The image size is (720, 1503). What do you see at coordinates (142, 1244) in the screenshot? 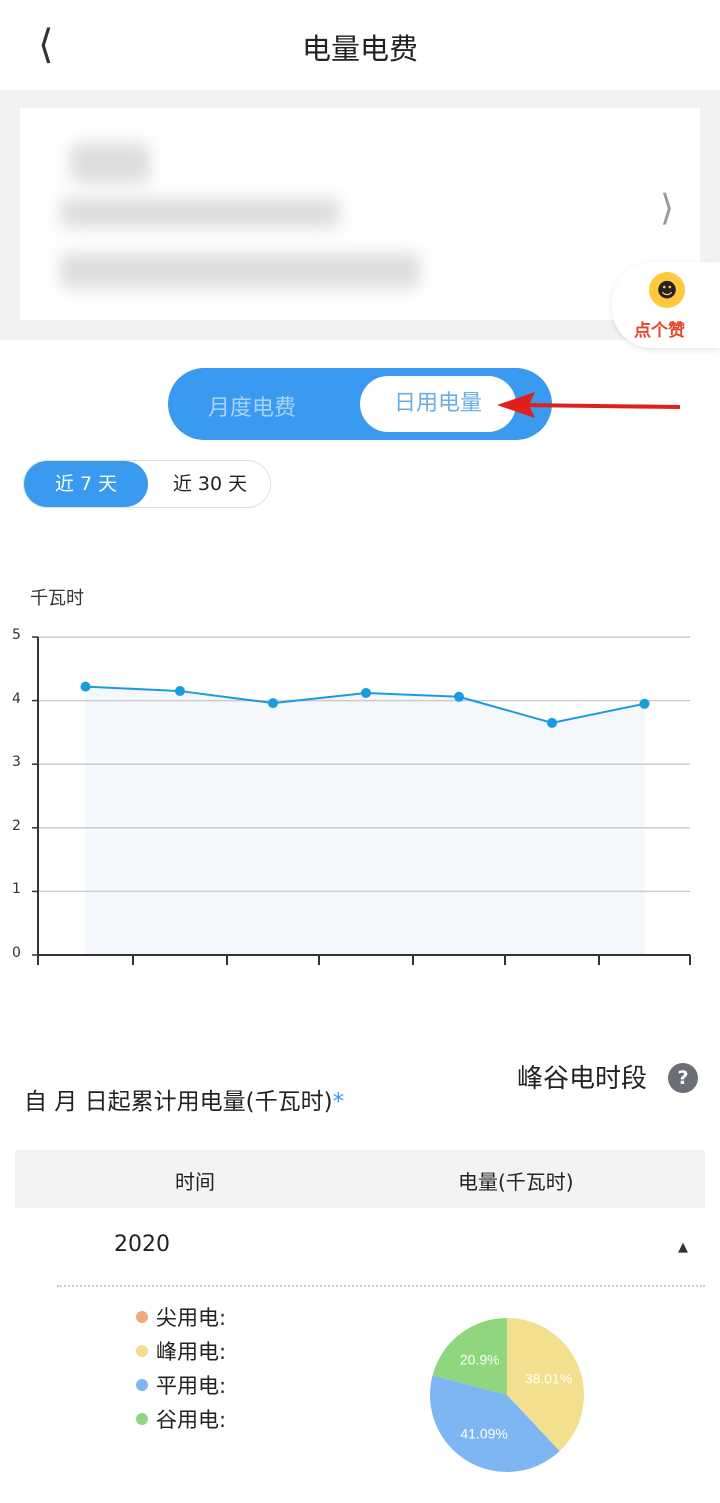
I see `year-row: 2020` at bounding box center [142, 1244].